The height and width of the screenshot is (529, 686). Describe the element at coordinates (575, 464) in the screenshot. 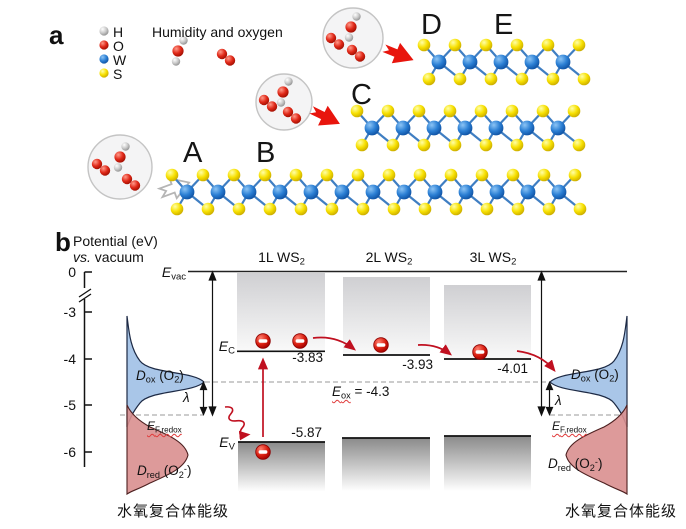

I see `dred-label-right: Dred (O2-)` at that location.